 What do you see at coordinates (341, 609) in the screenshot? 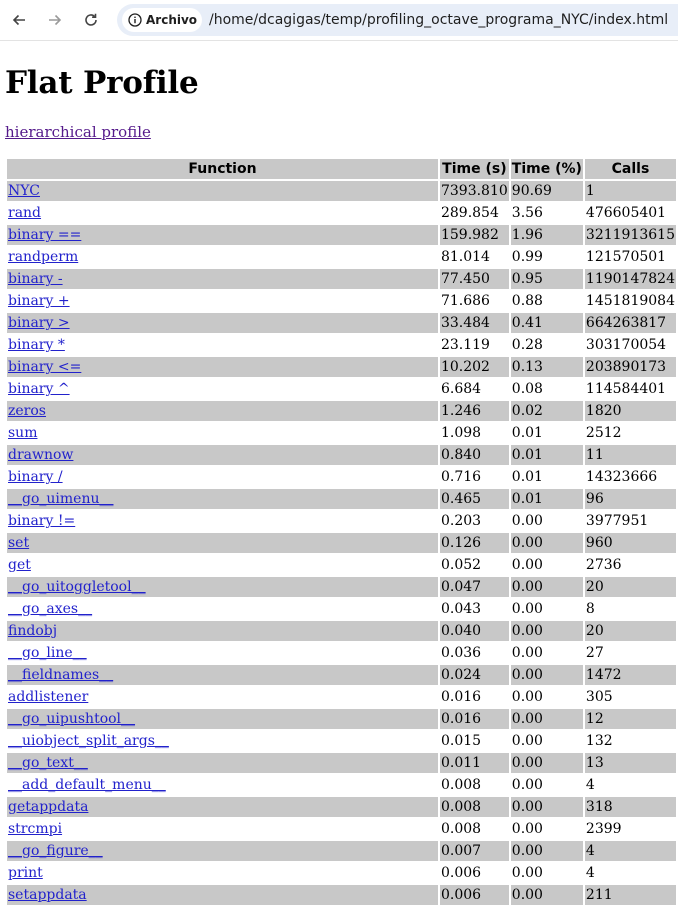
I see `table-row: __go_axes__ 0.043 0.00 8` at bounding box center [341, 609].